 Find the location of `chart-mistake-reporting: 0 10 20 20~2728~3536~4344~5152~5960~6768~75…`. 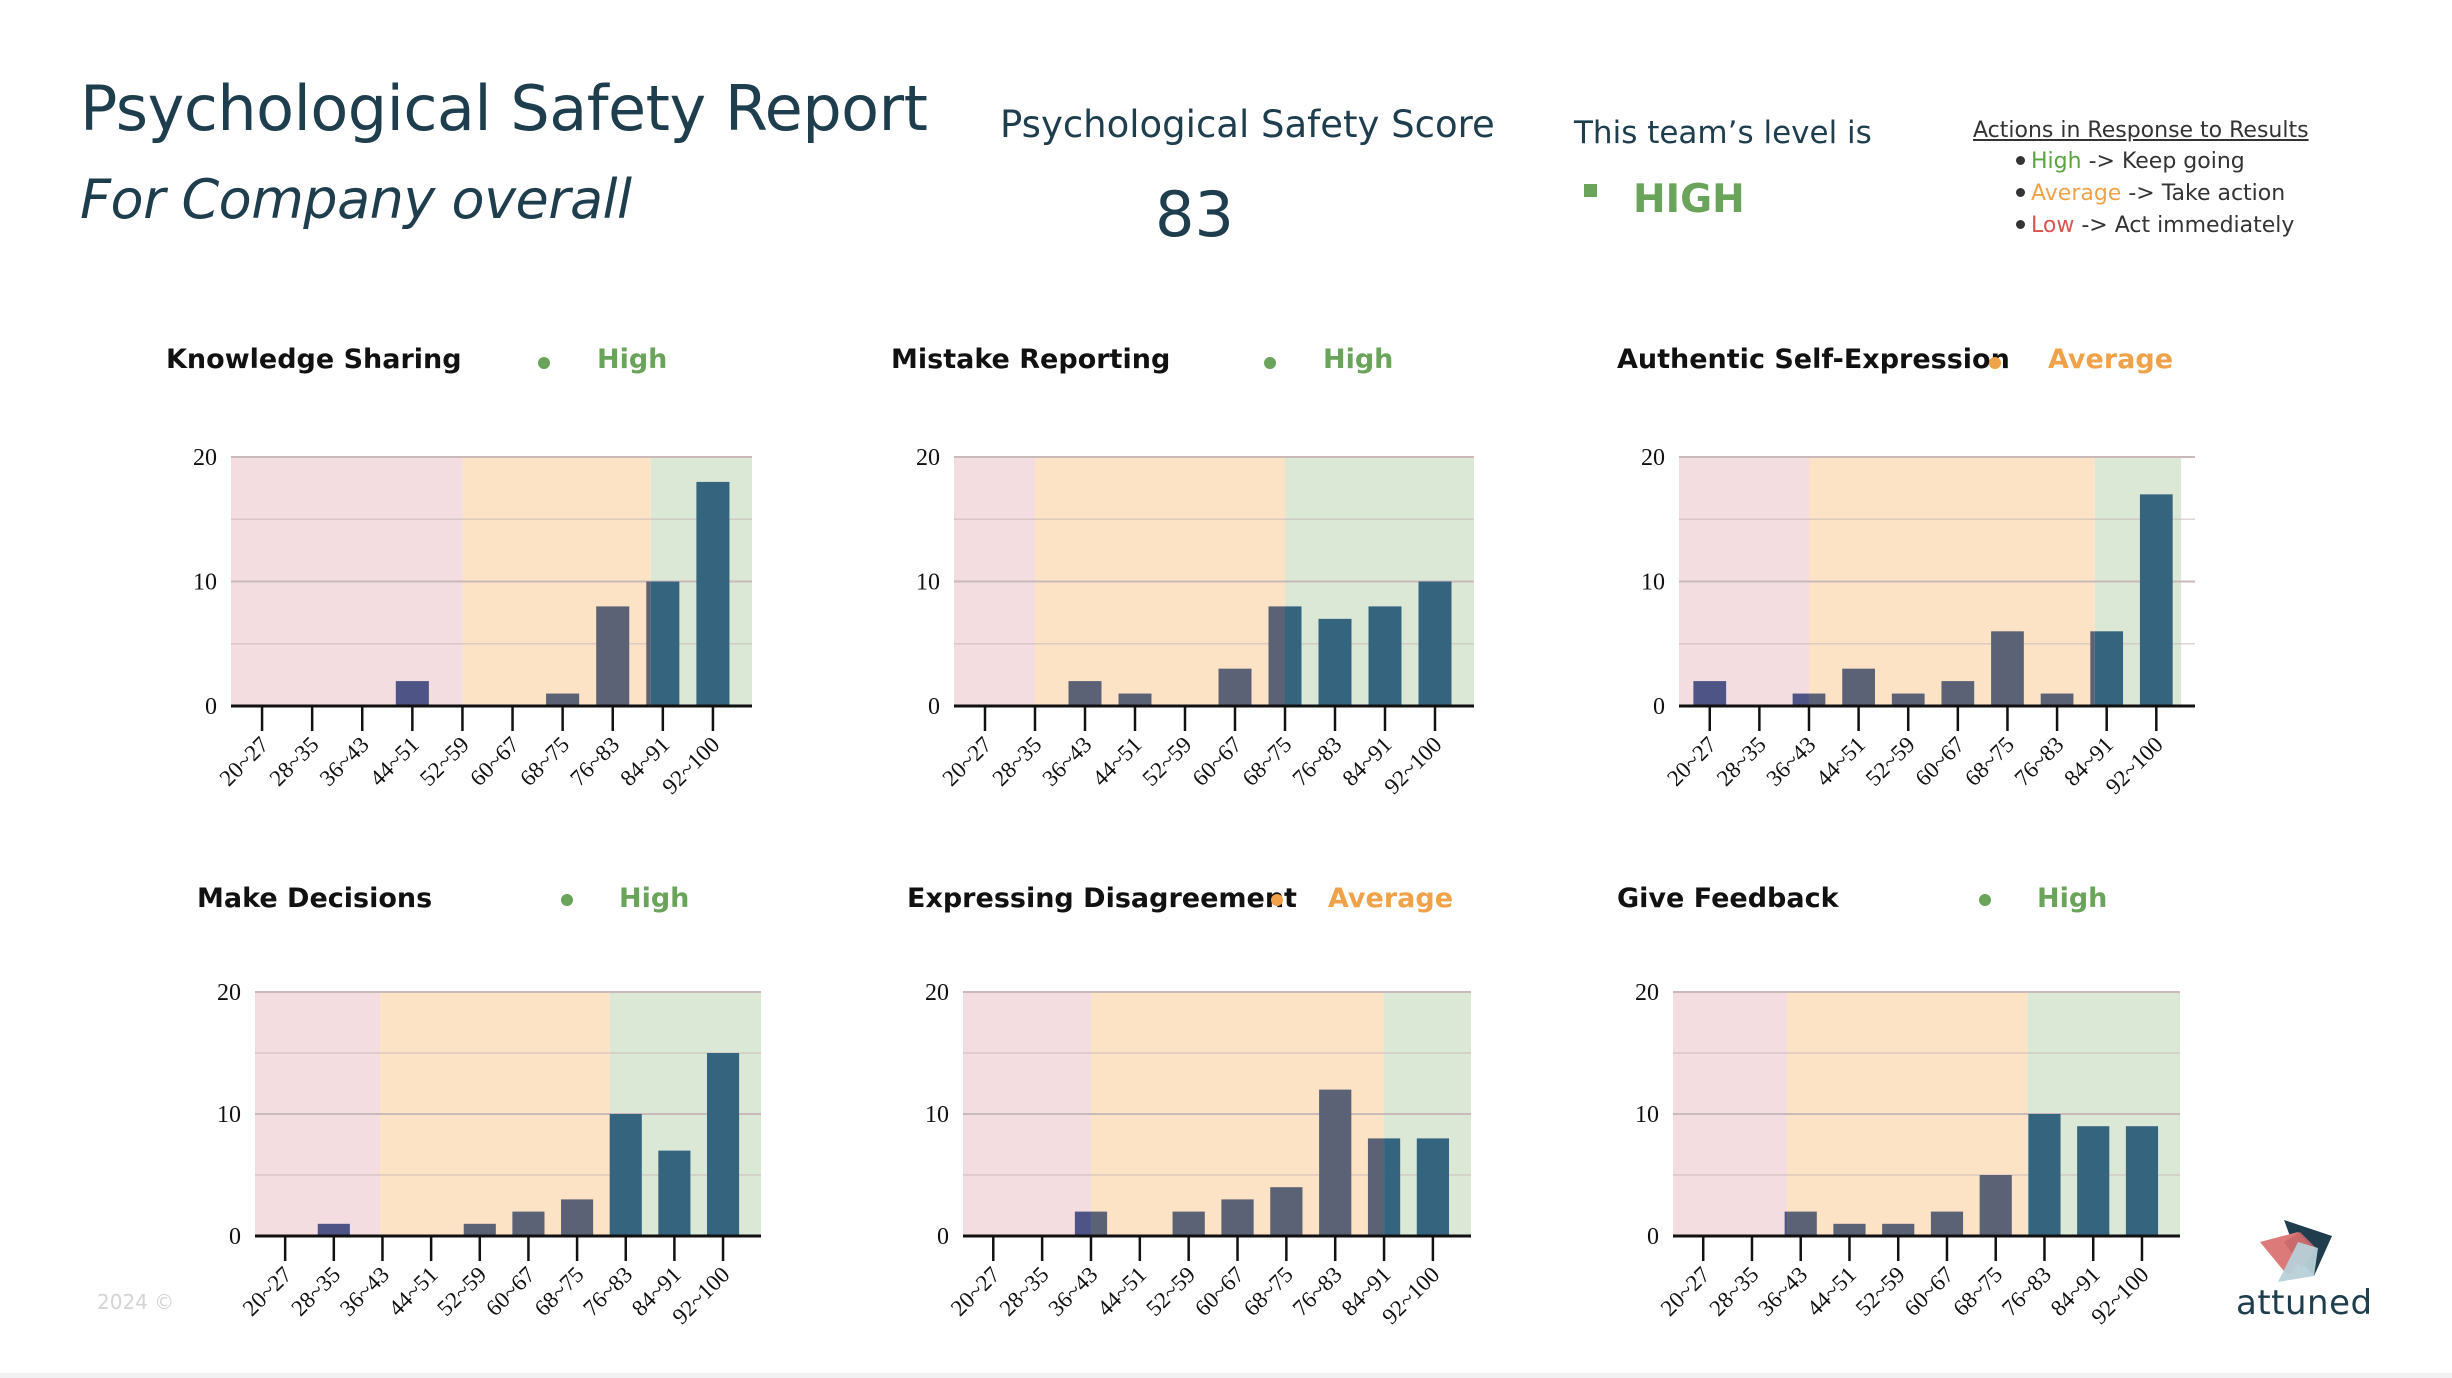

chart-mistake-reporting: 0 10 20 20~2728~3536~4344~5152~5960~6768~75… is located at coordinates (1195, 622).